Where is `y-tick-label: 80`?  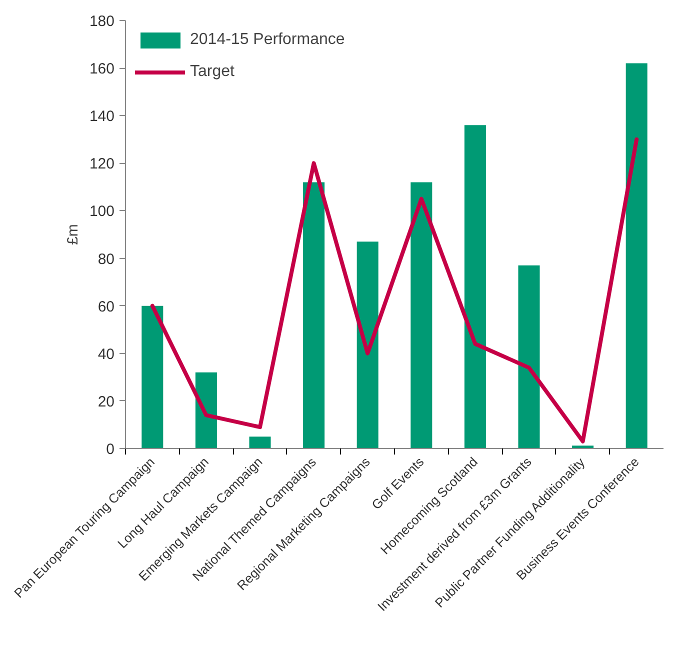 y-tick-label: 80 is located at coordinates (106, 259).